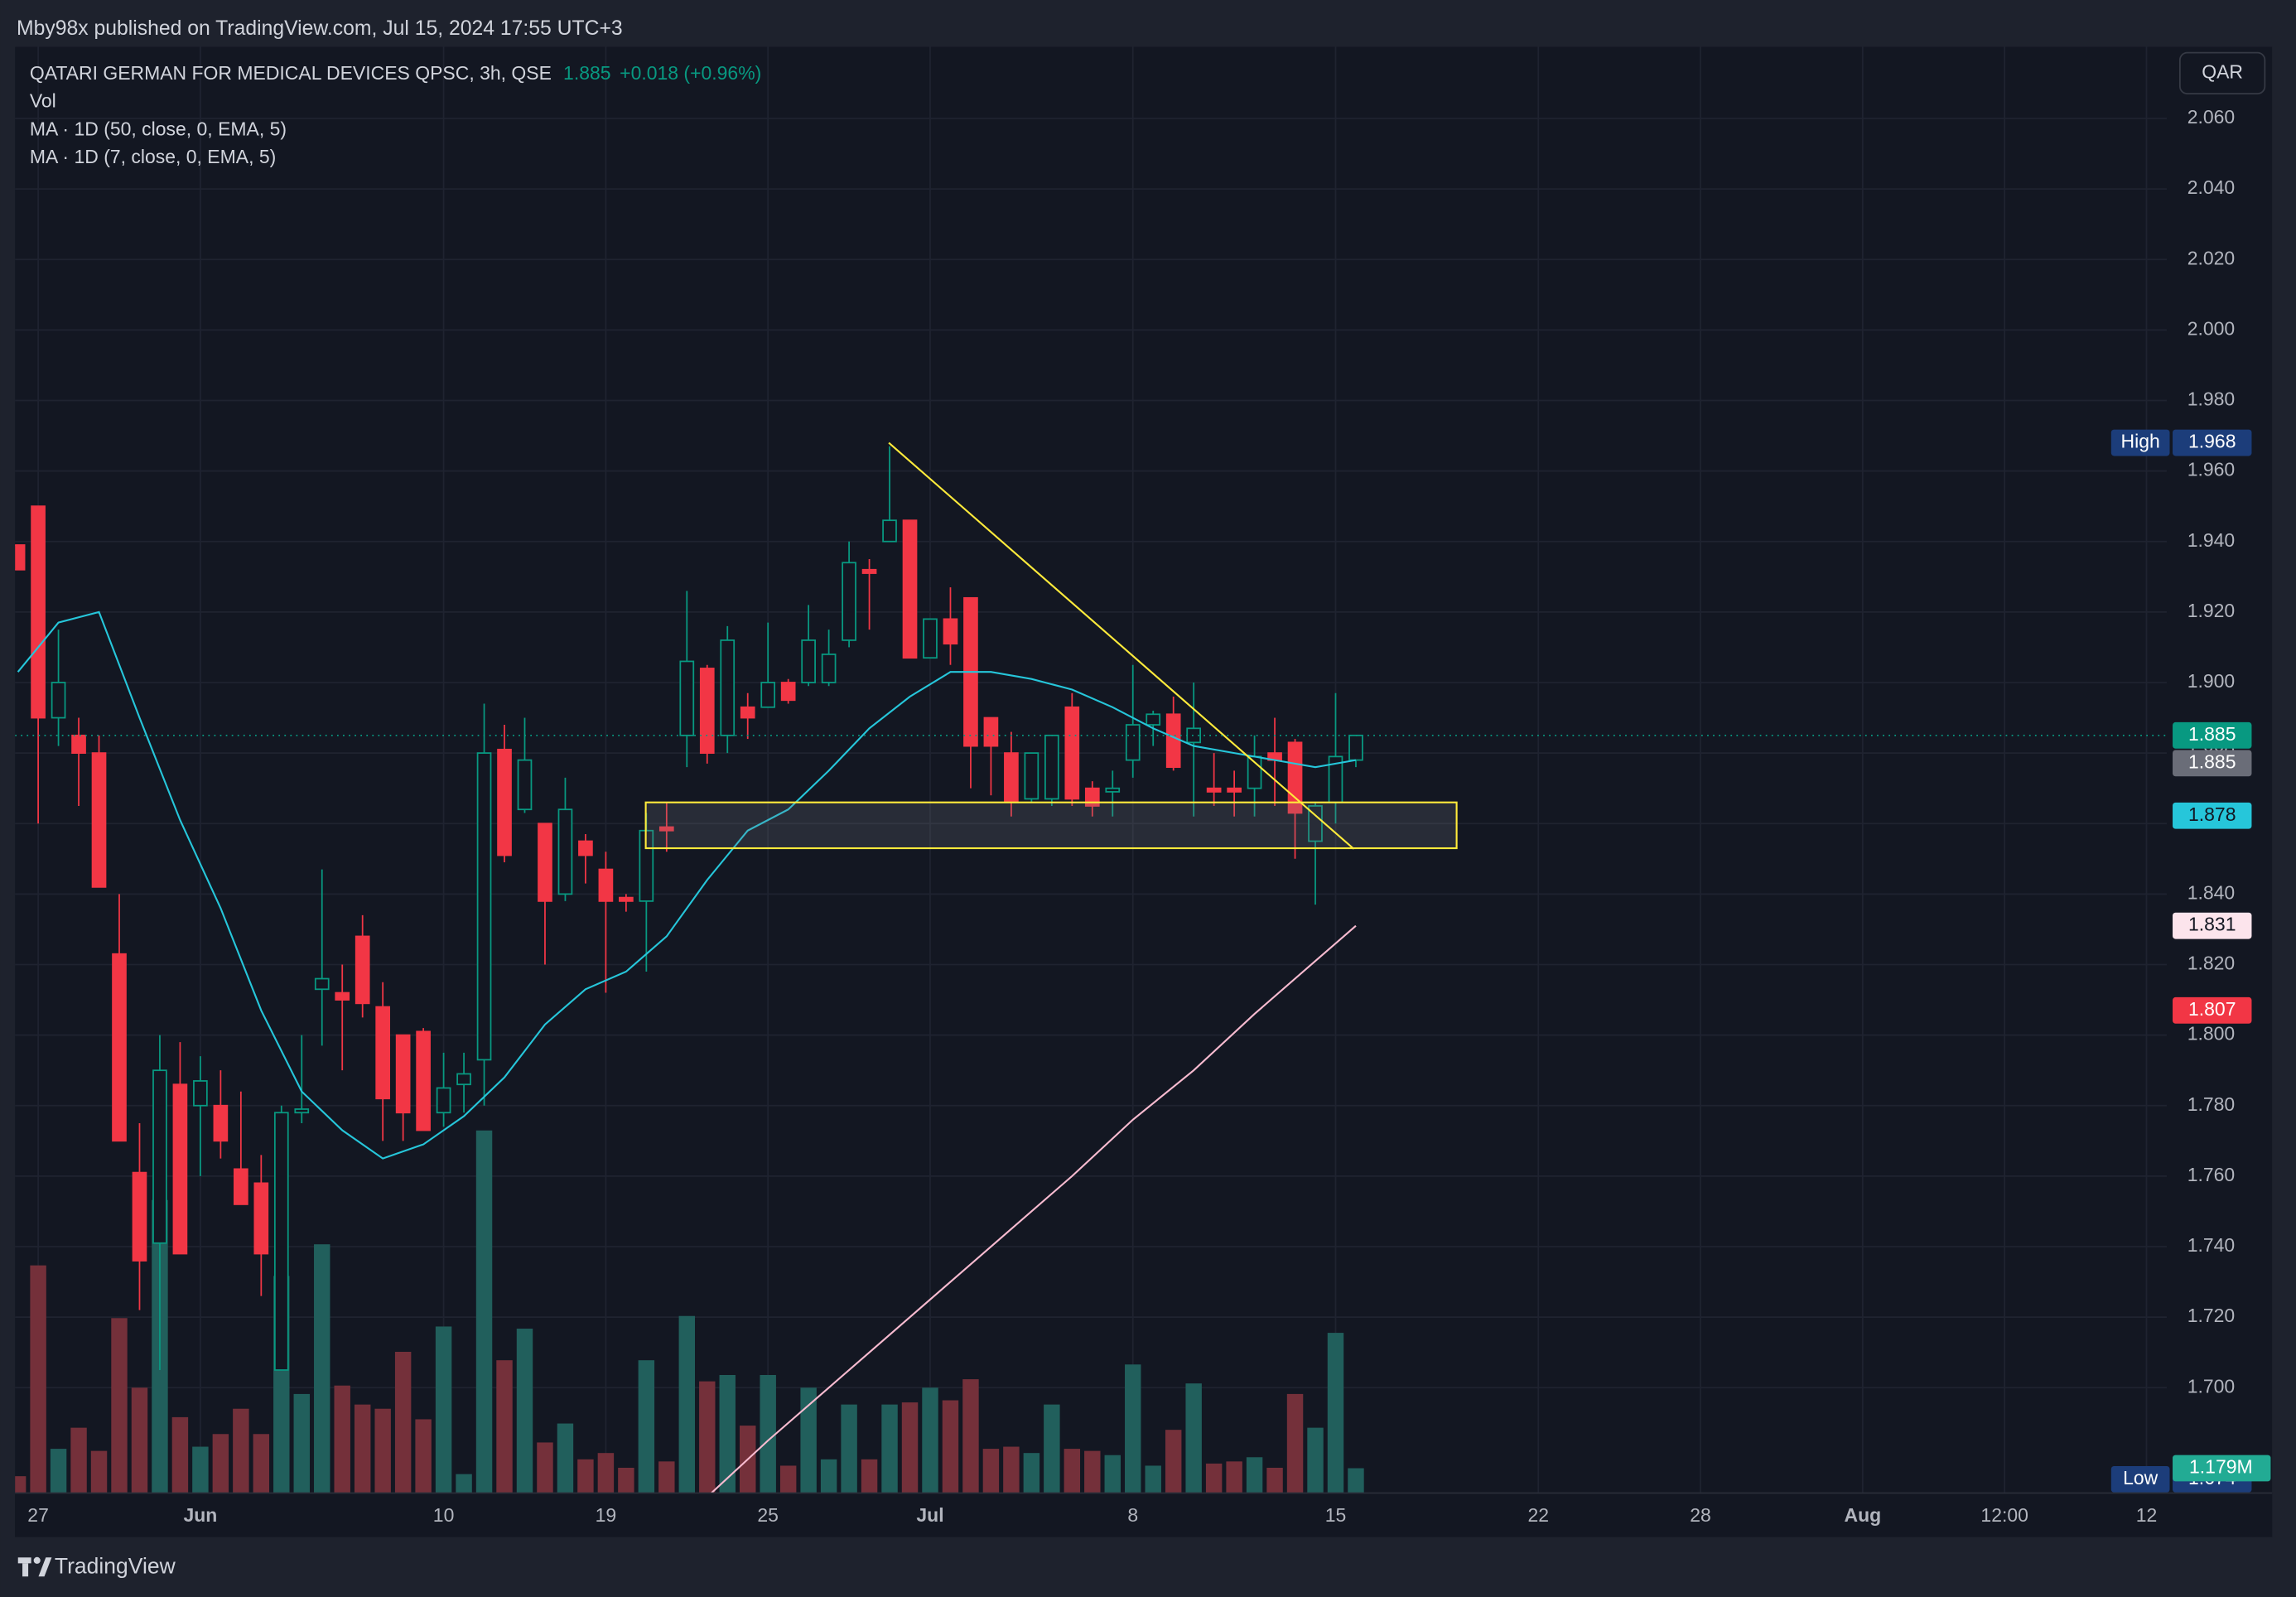 Image resolution: width=2296 pixels, height=1597 pixels. I want to click on last-price: 1.885, so click(586, 73).